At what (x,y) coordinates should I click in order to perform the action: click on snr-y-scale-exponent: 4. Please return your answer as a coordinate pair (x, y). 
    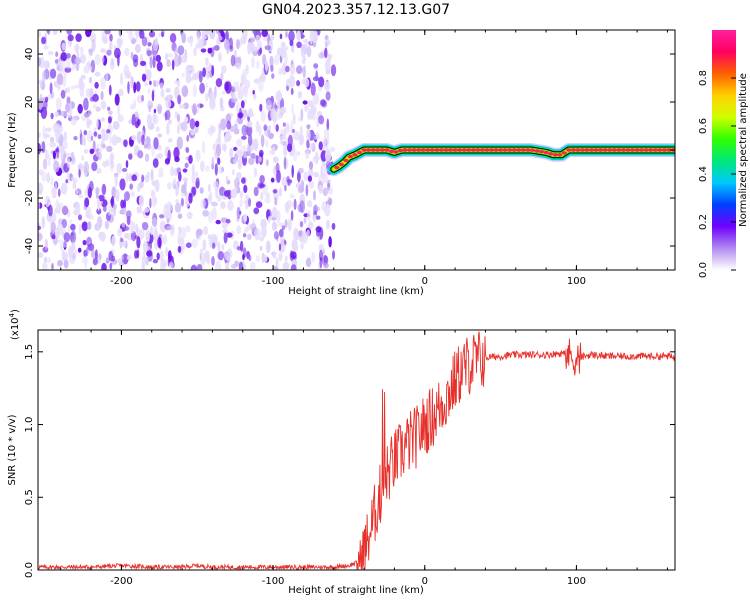
    Looking at the image, I should click on (12, 314).